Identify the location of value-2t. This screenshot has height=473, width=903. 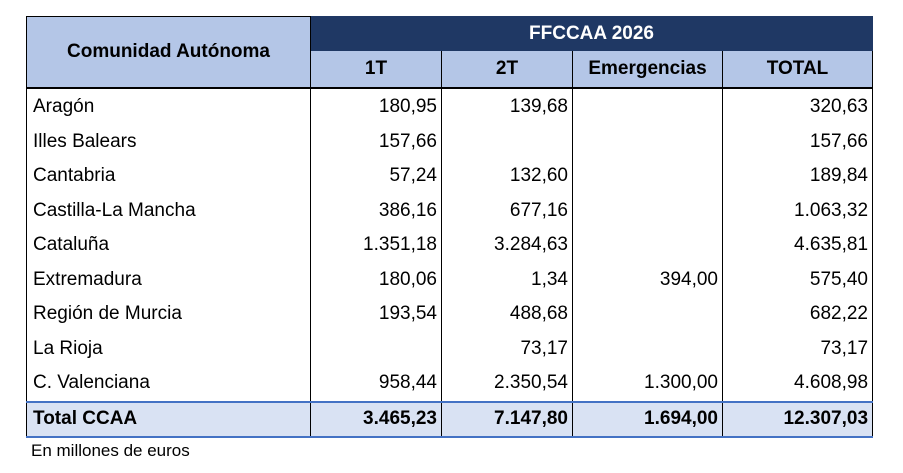
(507, 141).